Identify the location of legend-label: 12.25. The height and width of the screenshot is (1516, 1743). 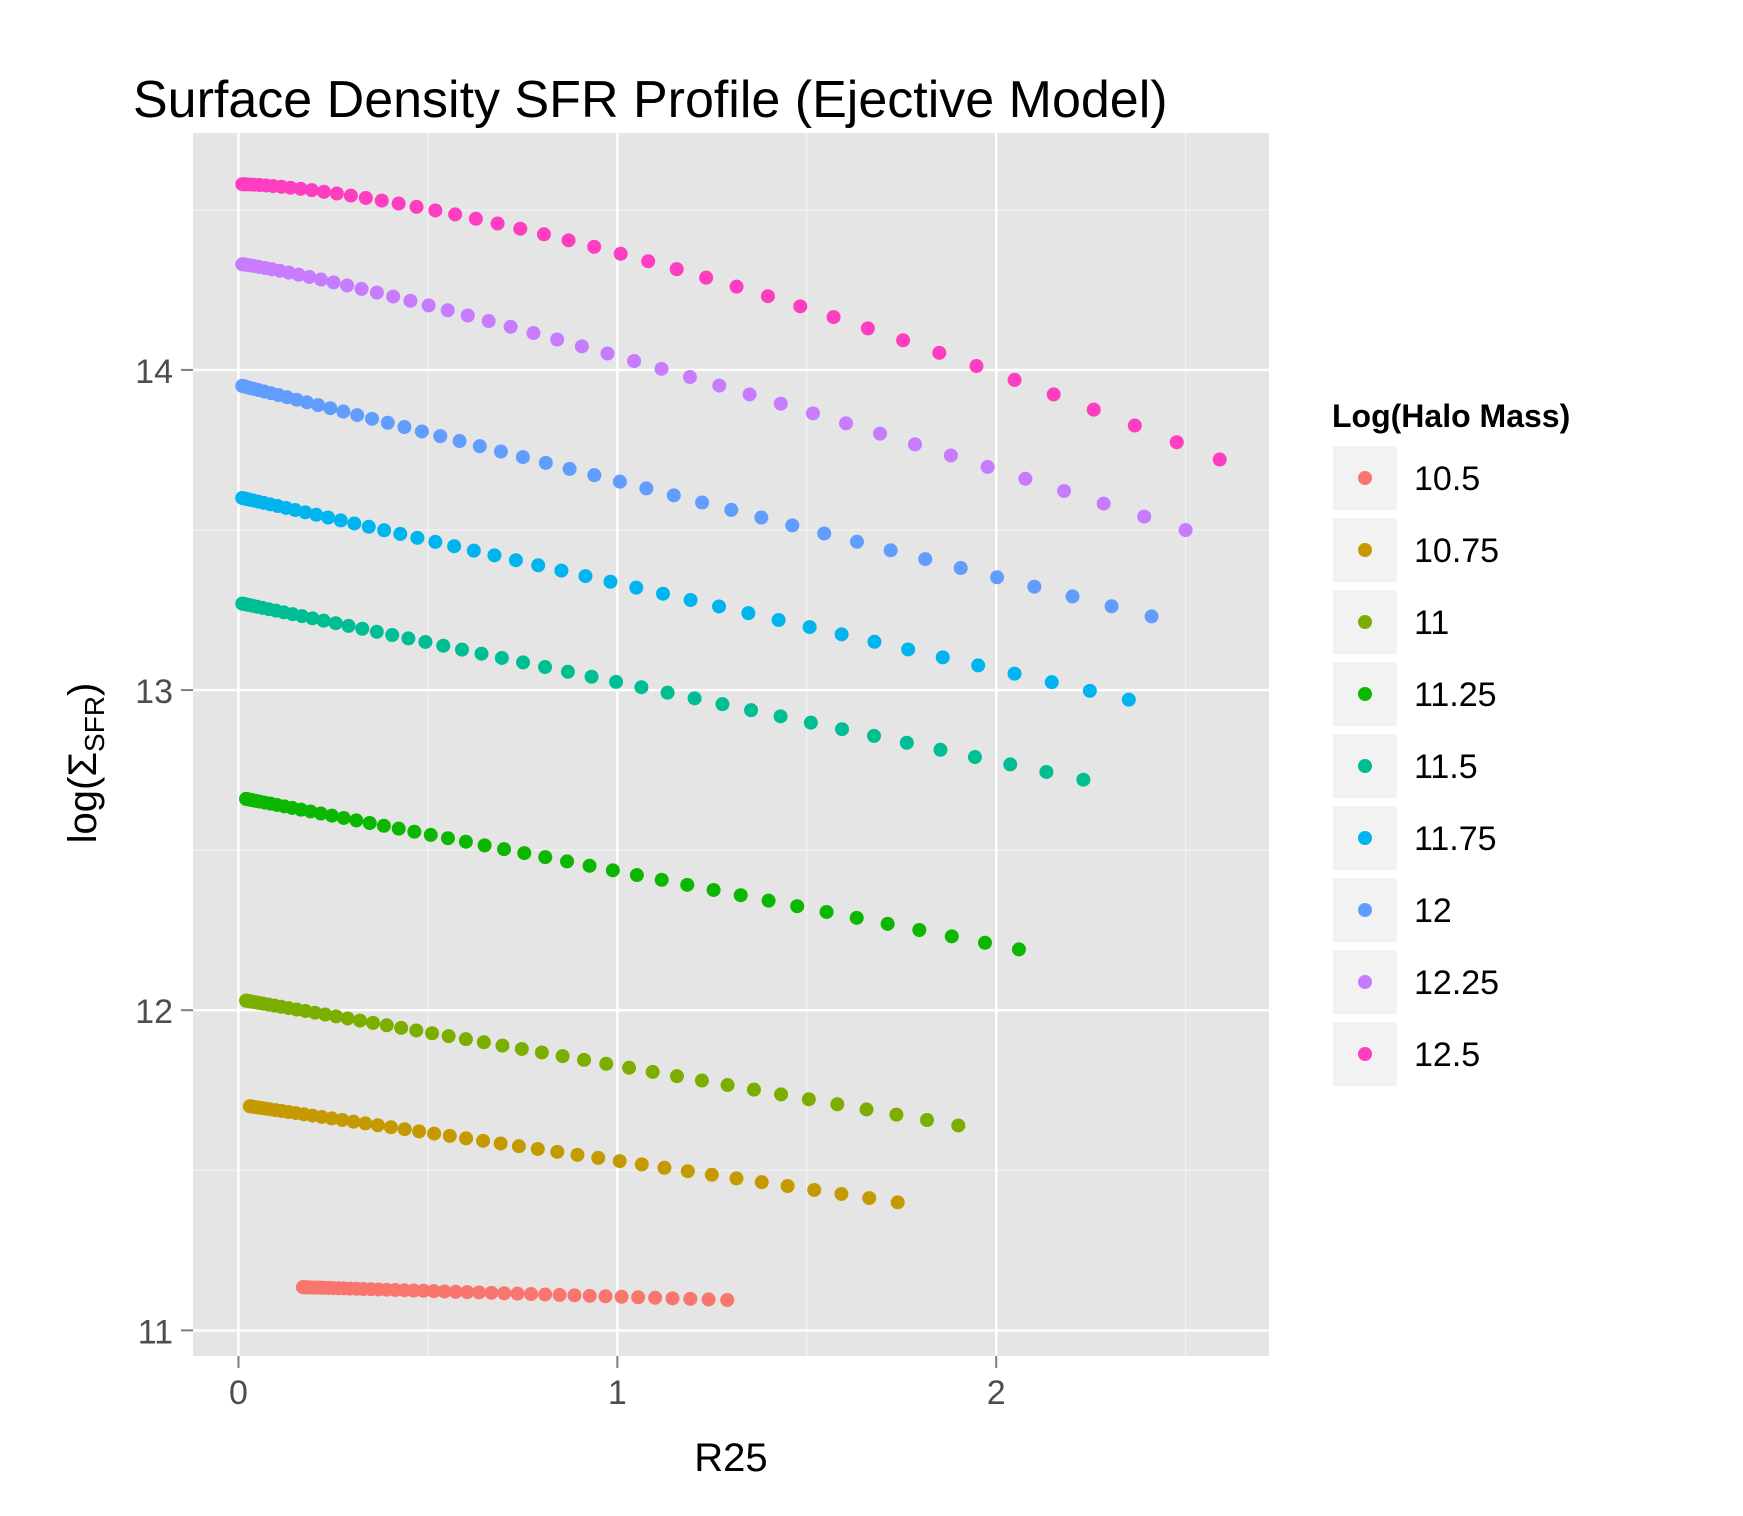
(1456, 983).